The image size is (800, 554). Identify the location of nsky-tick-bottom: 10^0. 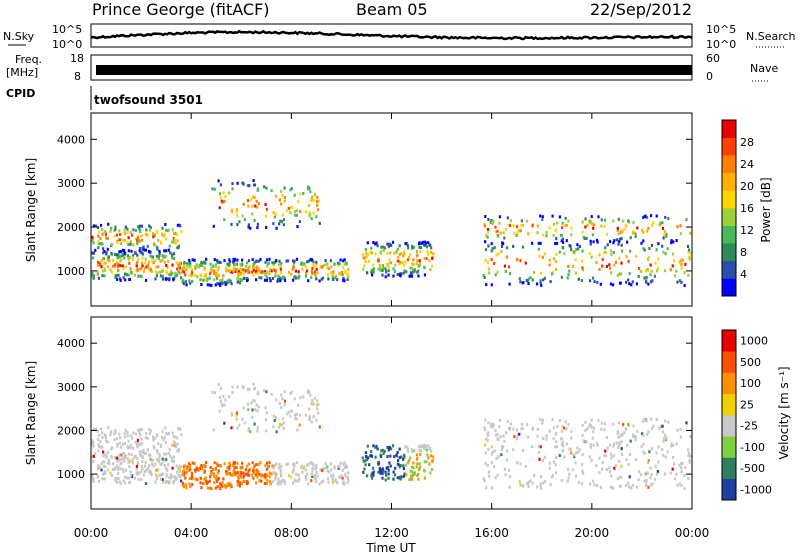
(67, 44).